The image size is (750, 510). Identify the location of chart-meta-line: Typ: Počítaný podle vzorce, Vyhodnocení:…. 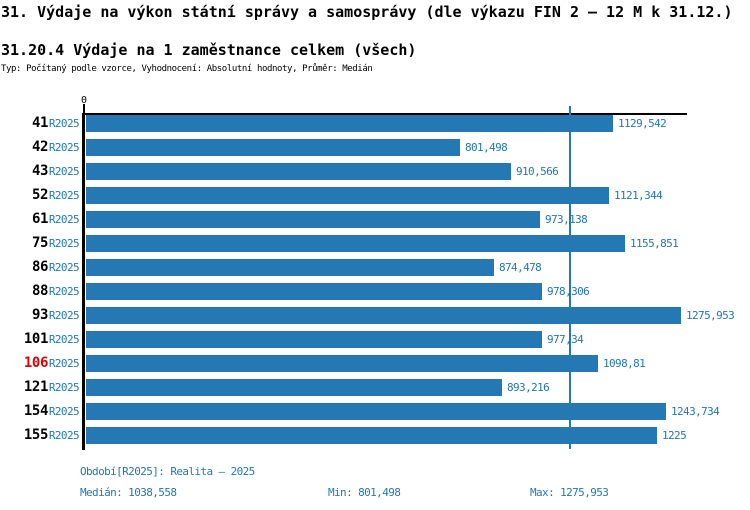
(187, 69).